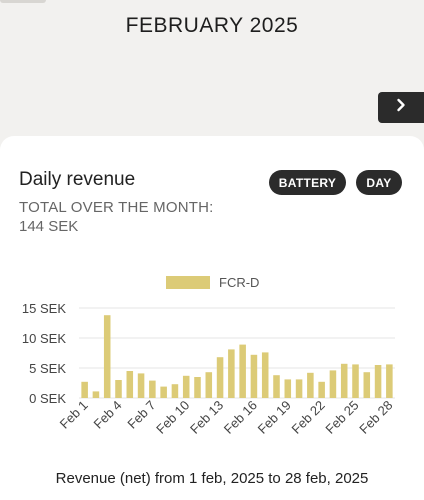 Image resolution: width=424 pixels, height=500 pixels. I want to click on x-tick-label: Feb 25, so click(341, 417).